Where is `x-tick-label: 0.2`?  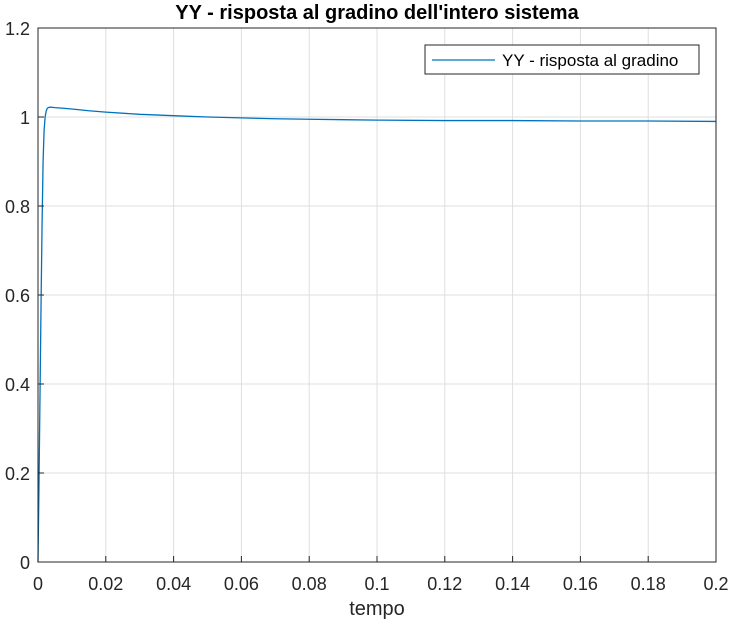
x-tick-label: 0.2 is located at coordinates (715, 584).